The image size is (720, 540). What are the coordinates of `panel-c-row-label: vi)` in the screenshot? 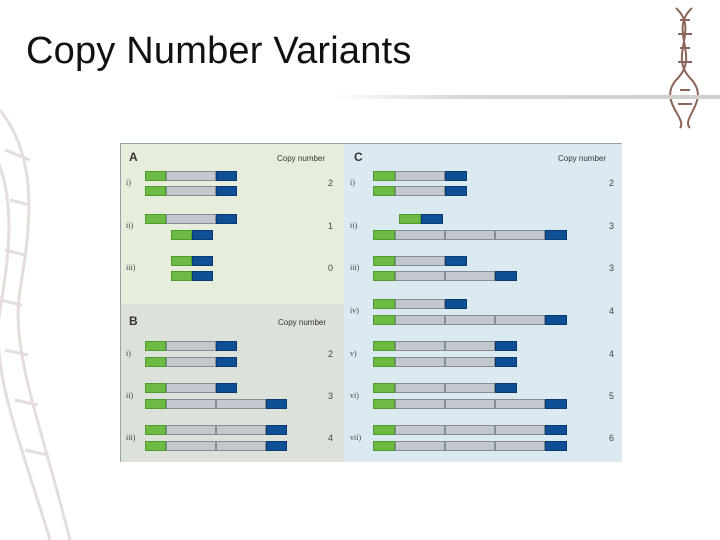 It's located at (354, 395).